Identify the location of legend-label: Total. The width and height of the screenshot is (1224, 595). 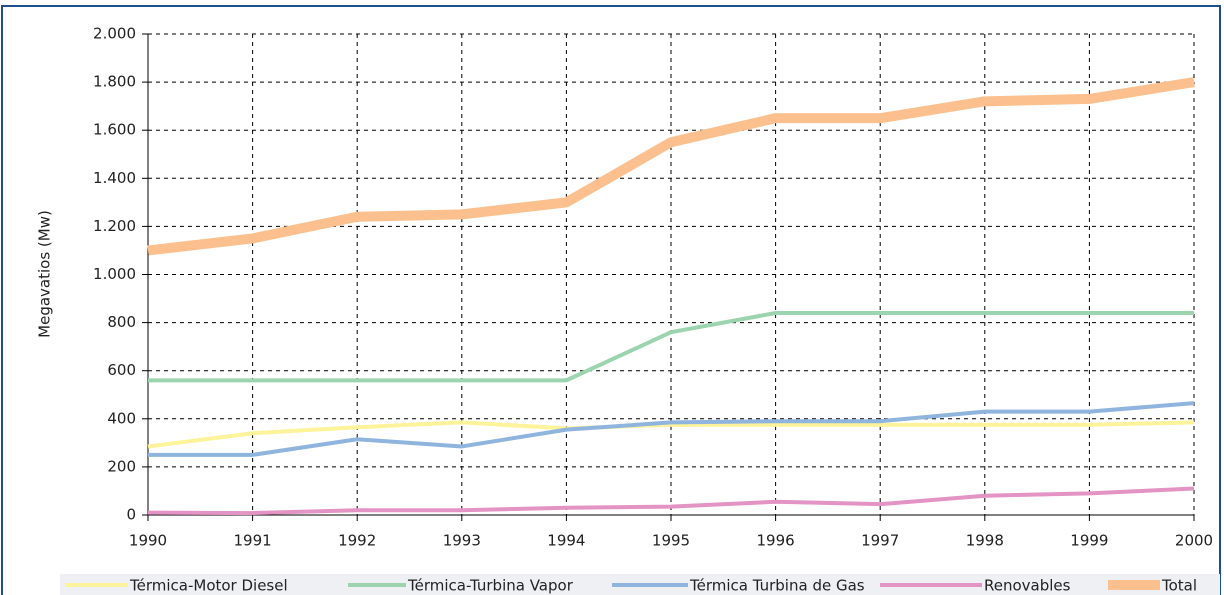
(1179, 586).